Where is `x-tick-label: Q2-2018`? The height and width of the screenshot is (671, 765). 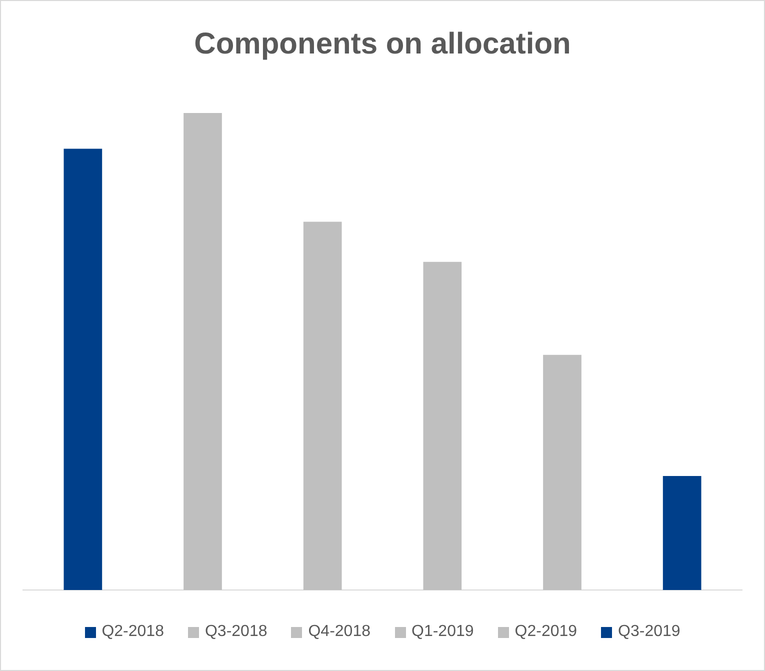
x-tick-label: Q2-2018 is located at coordinates (133, 632).